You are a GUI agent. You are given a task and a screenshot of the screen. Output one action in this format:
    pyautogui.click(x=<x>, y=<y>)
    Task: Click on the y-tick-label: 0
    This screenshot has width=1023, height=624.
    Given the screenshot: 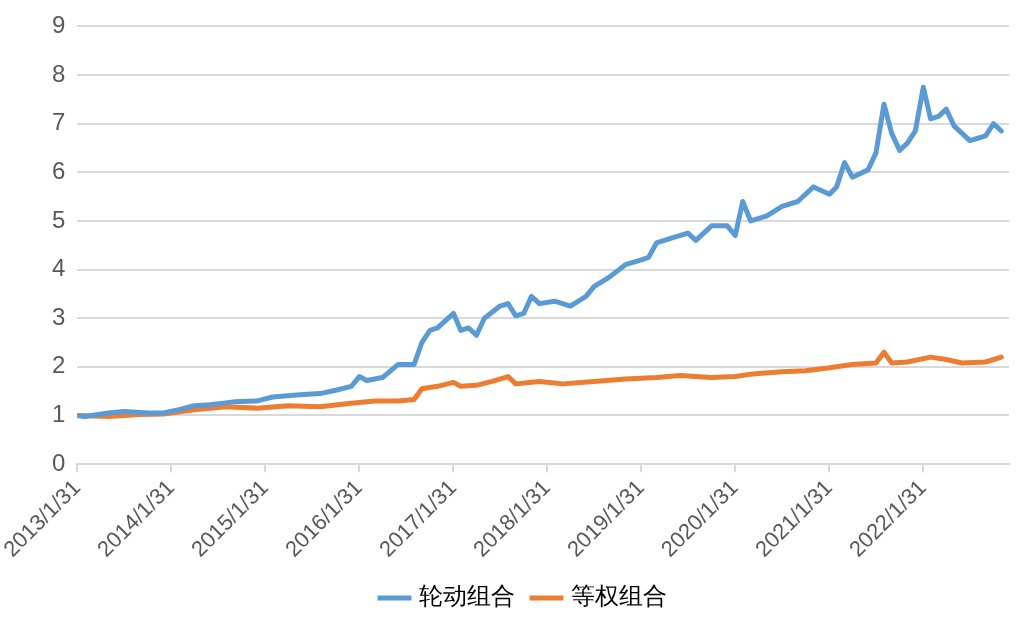 What is the action you would take?
    pyautogui.click(x=58, y=462)
    